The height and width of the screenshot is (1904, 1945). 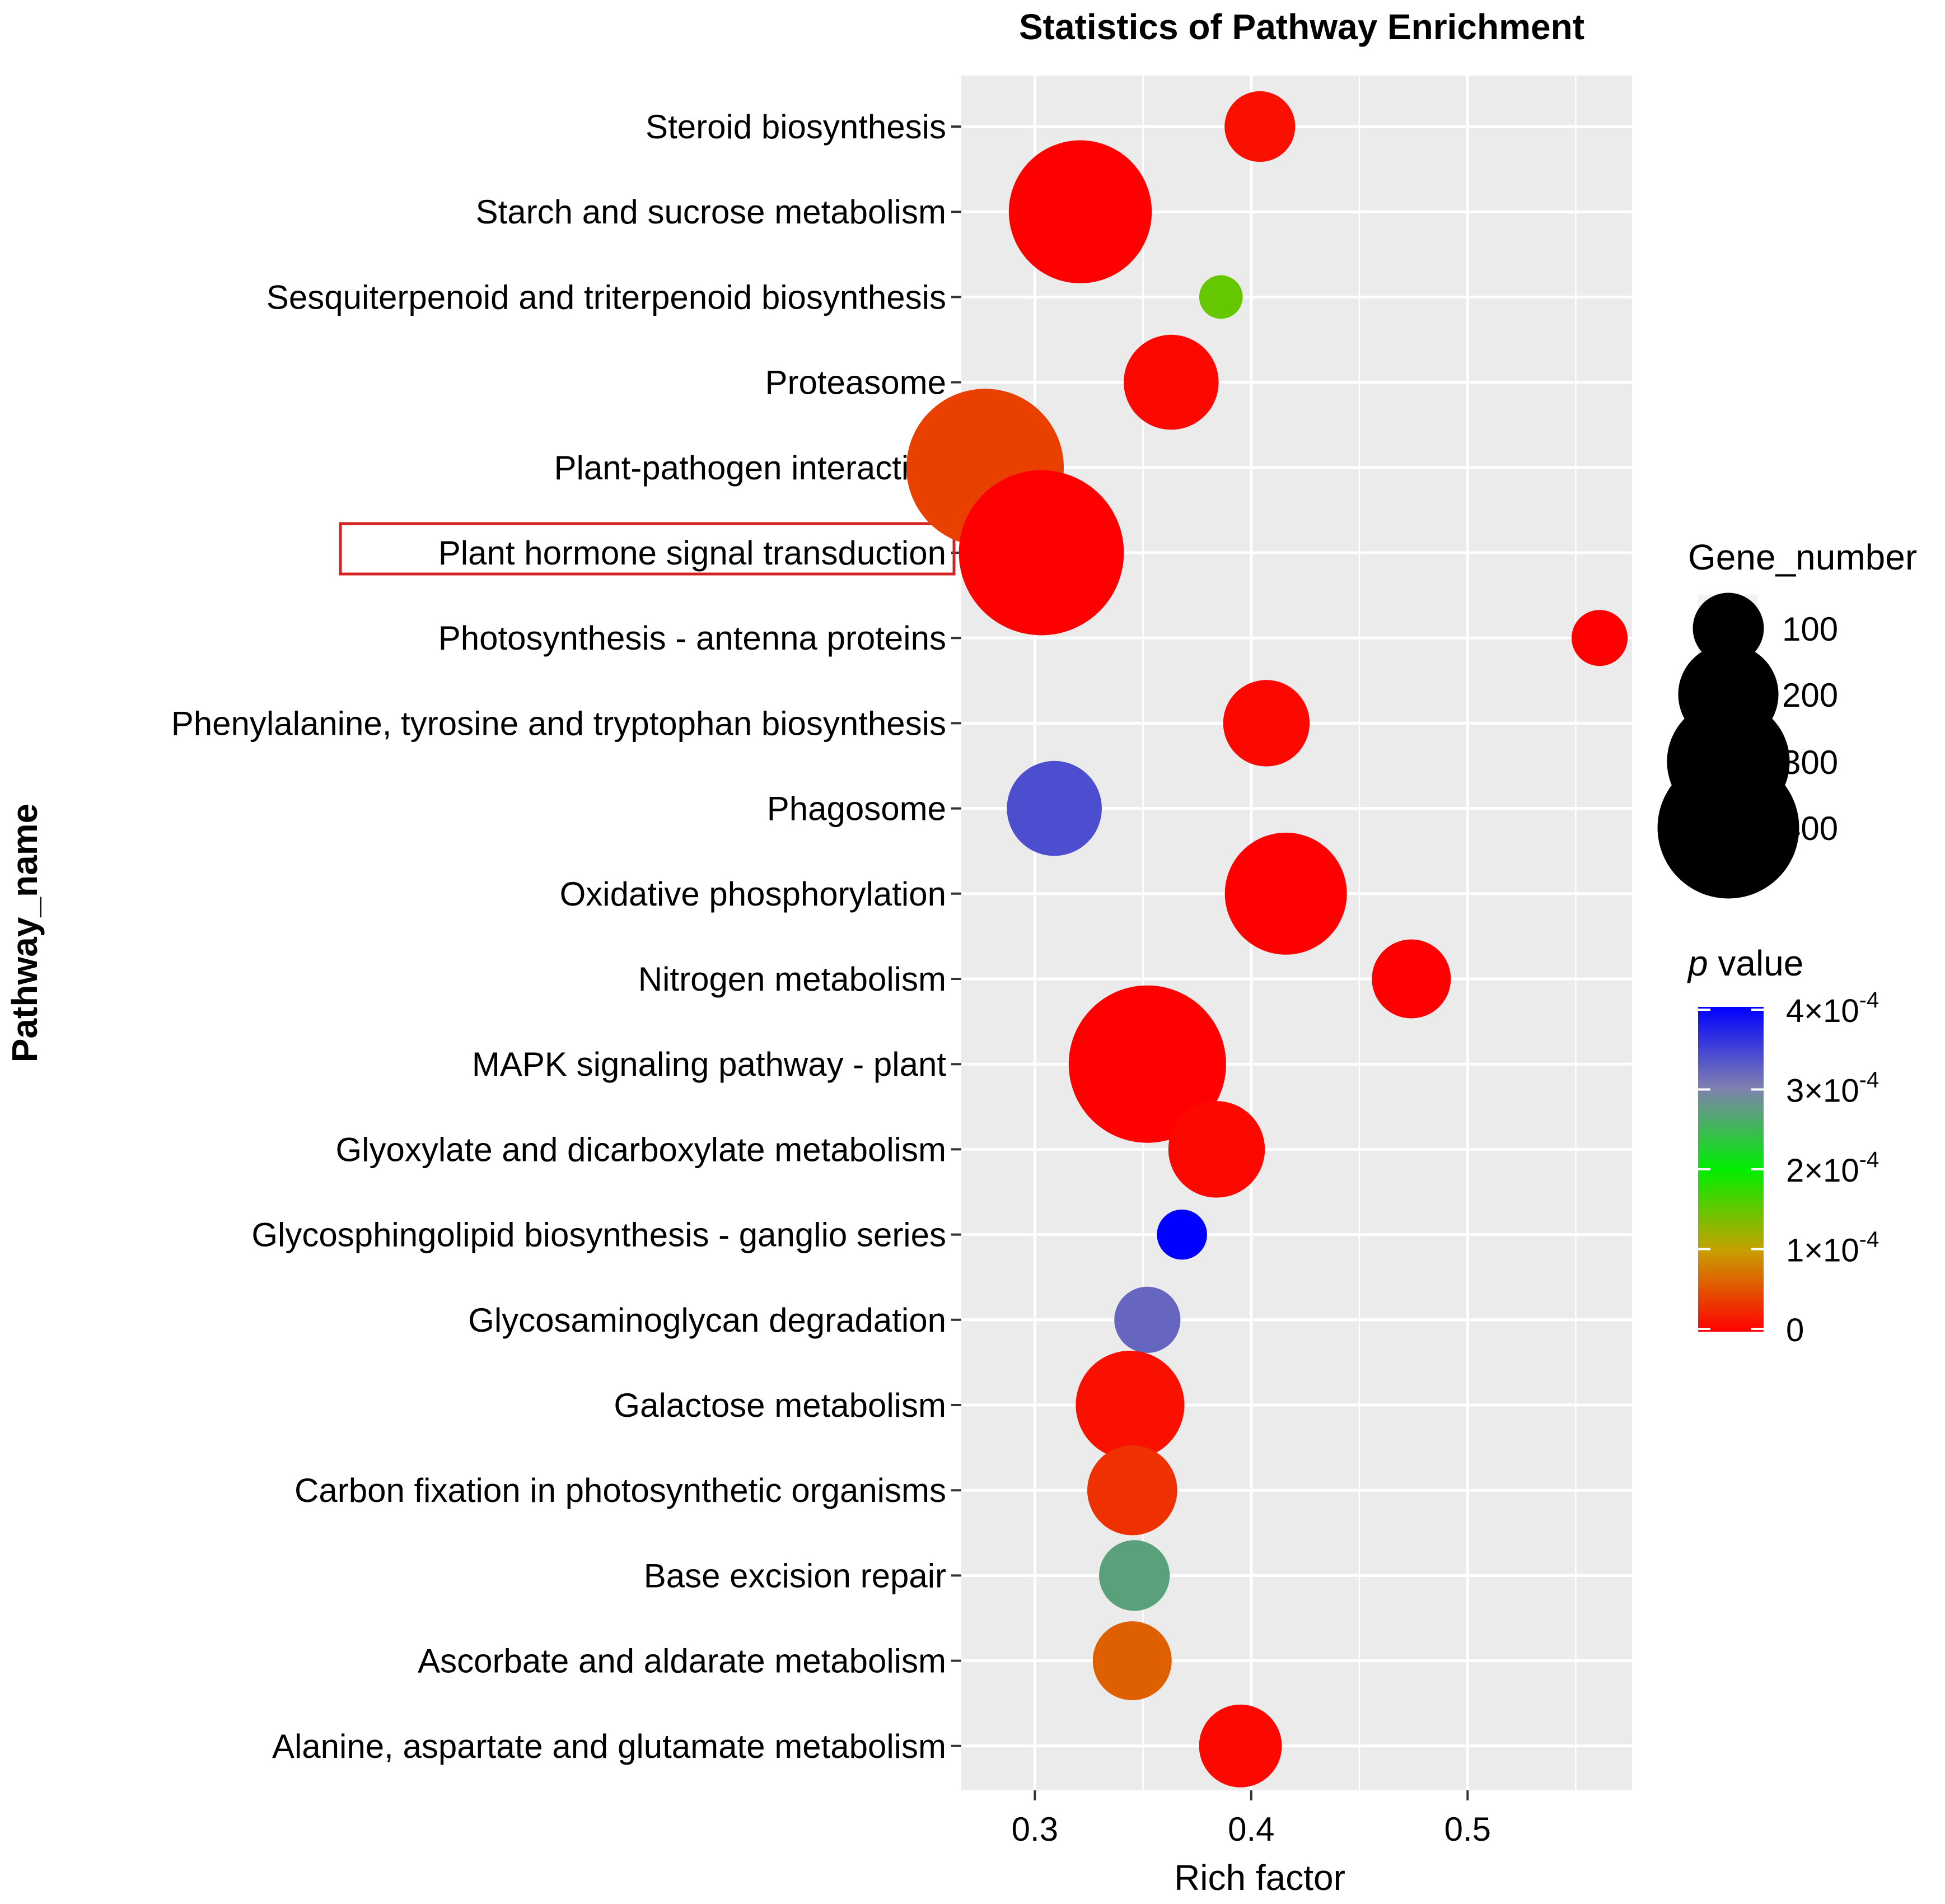 I want to click on color-legend-label: 3×10⁻⁴, so click(x=1832, y=1088).